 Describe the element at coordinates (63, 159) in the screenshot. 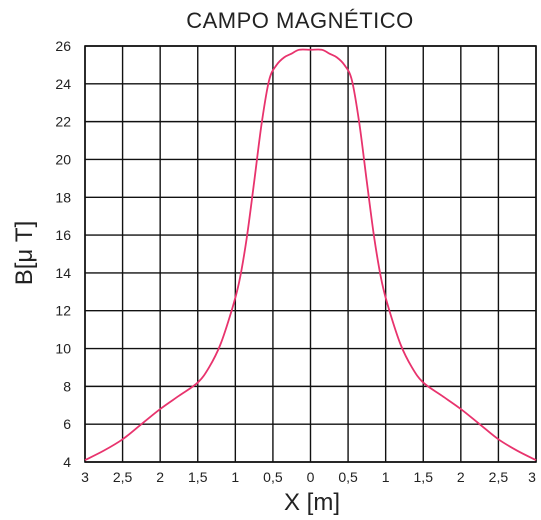

I see `y-tick-label: 20` at that location.